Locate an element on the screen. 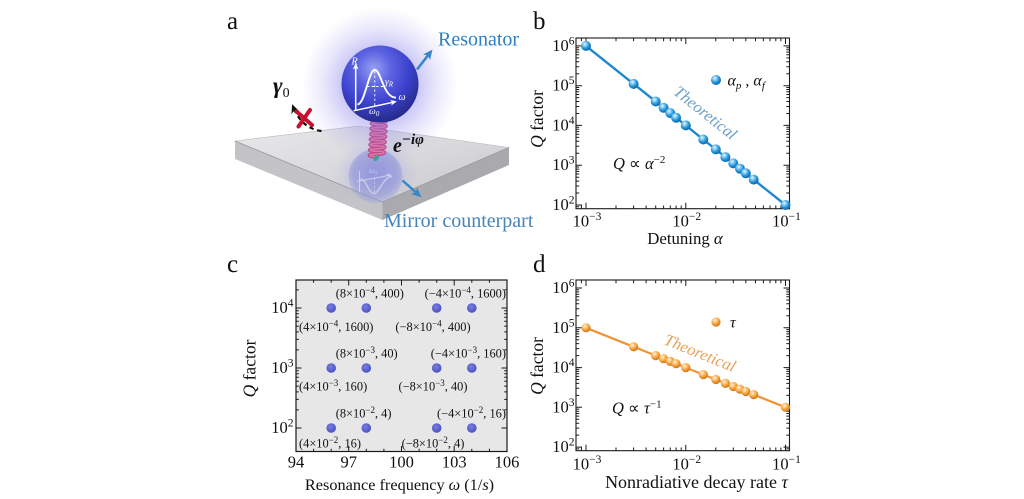 This screenshot has width=1024, height=499. svg-text: 97 is located at coordinates (348, 462).